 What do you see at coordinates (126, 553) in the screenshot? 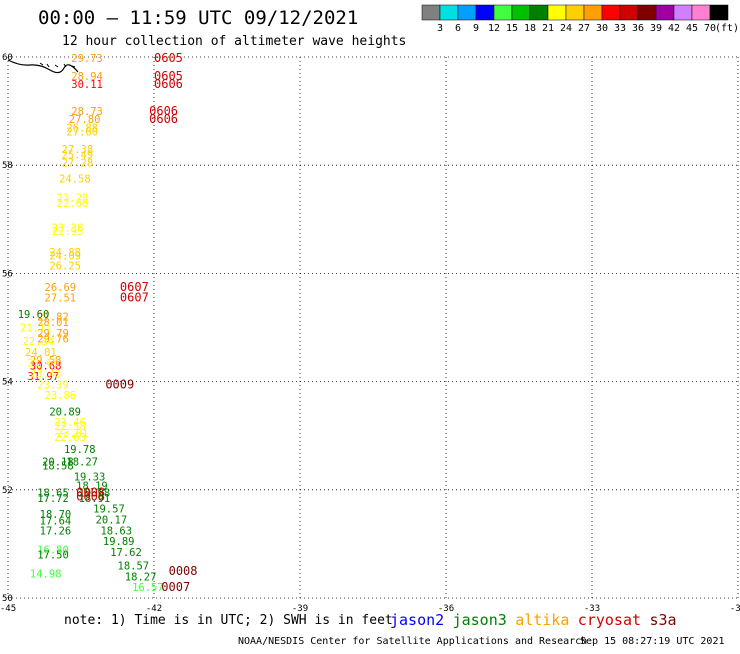
I see `wave-height-label: 17.62` at bounding box center [126, 553].